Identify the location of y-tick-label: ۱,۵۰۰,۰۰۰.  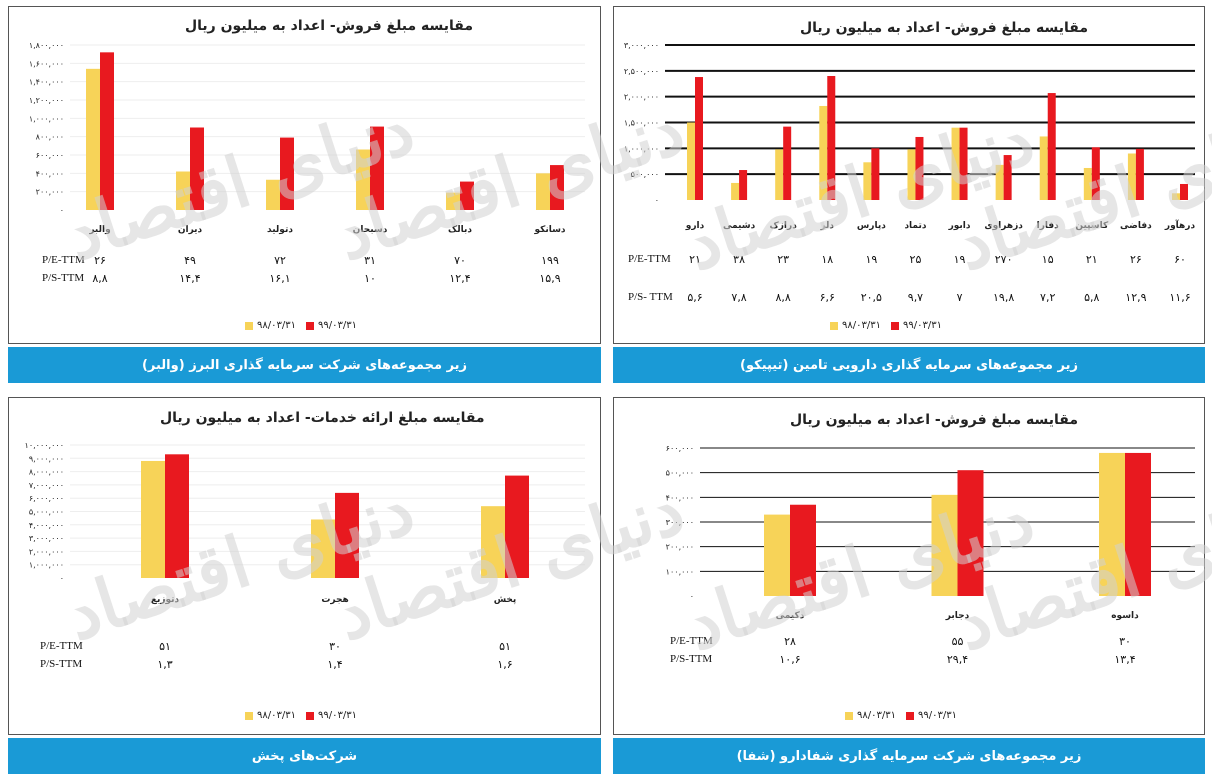
(641, 123).